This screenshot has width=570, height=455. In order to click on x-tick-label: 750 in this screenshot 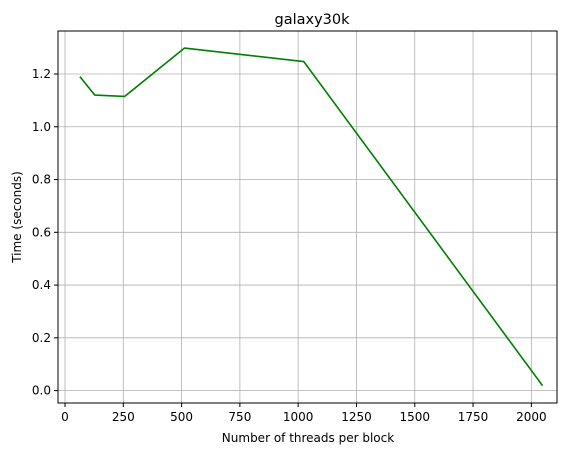, I will do `click(239, 417)`.